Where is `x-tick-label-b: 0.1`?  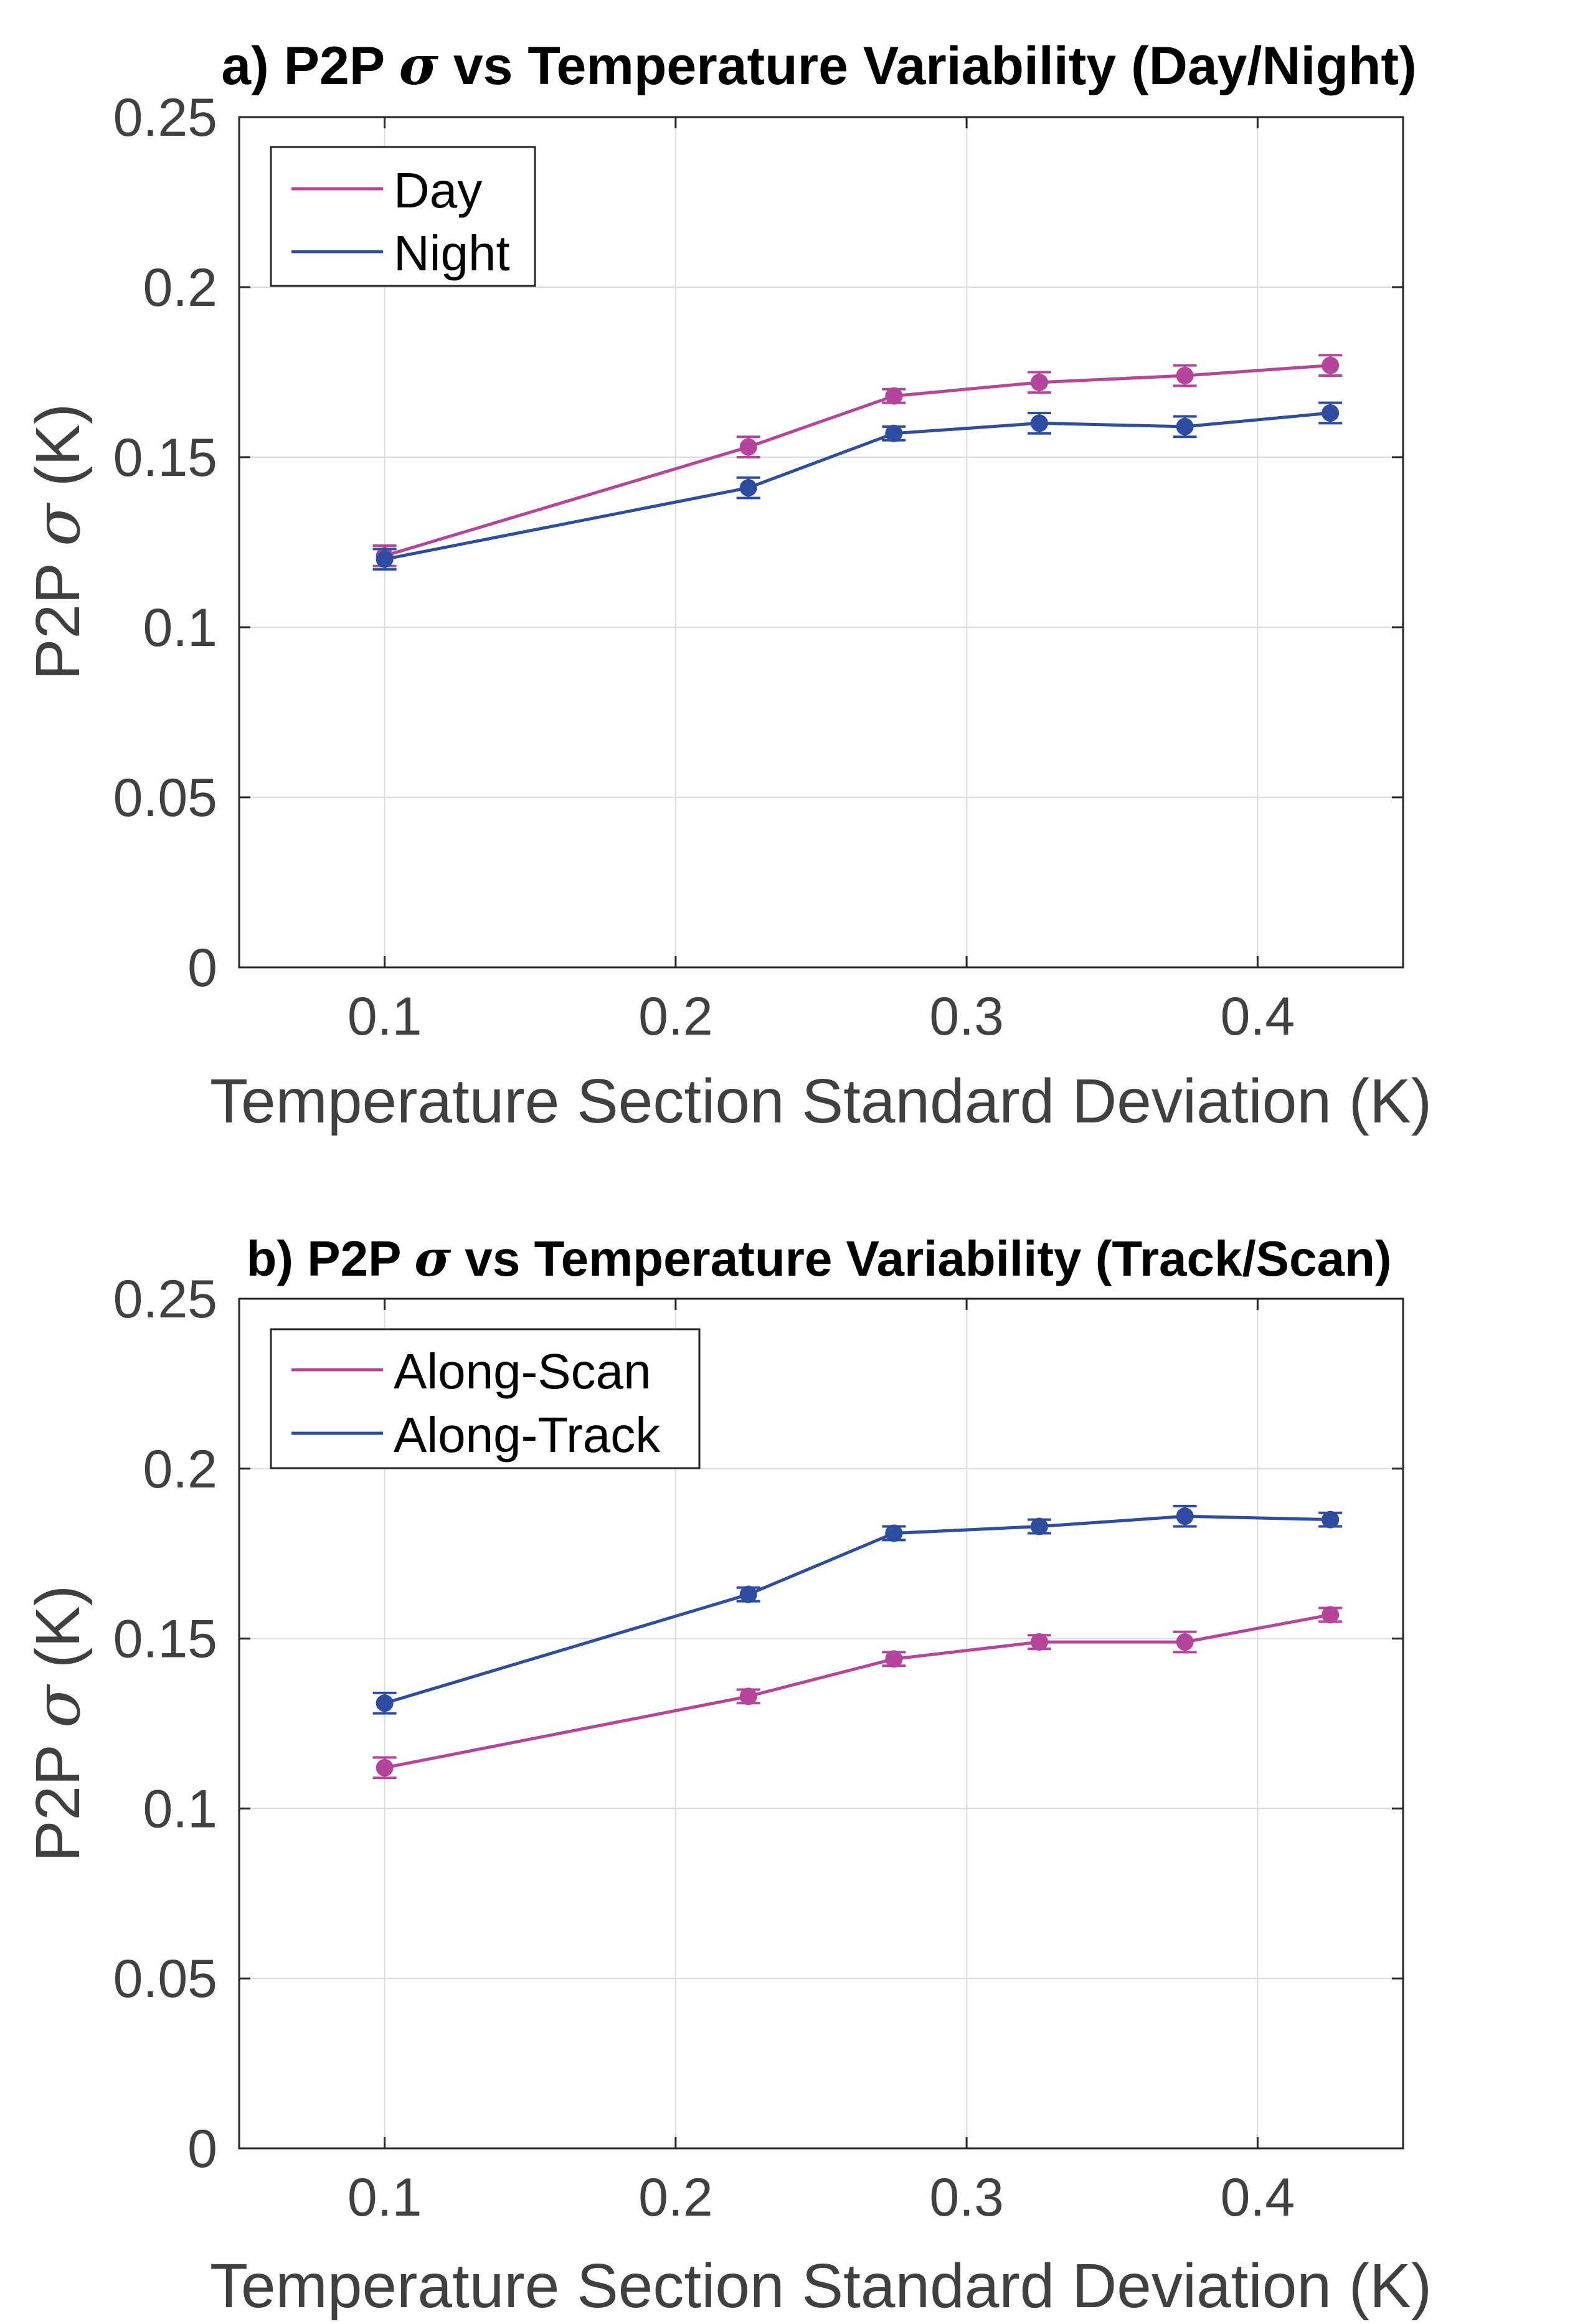
x-tick-label-b: 0.1 is located at coordinates (385, 2197).